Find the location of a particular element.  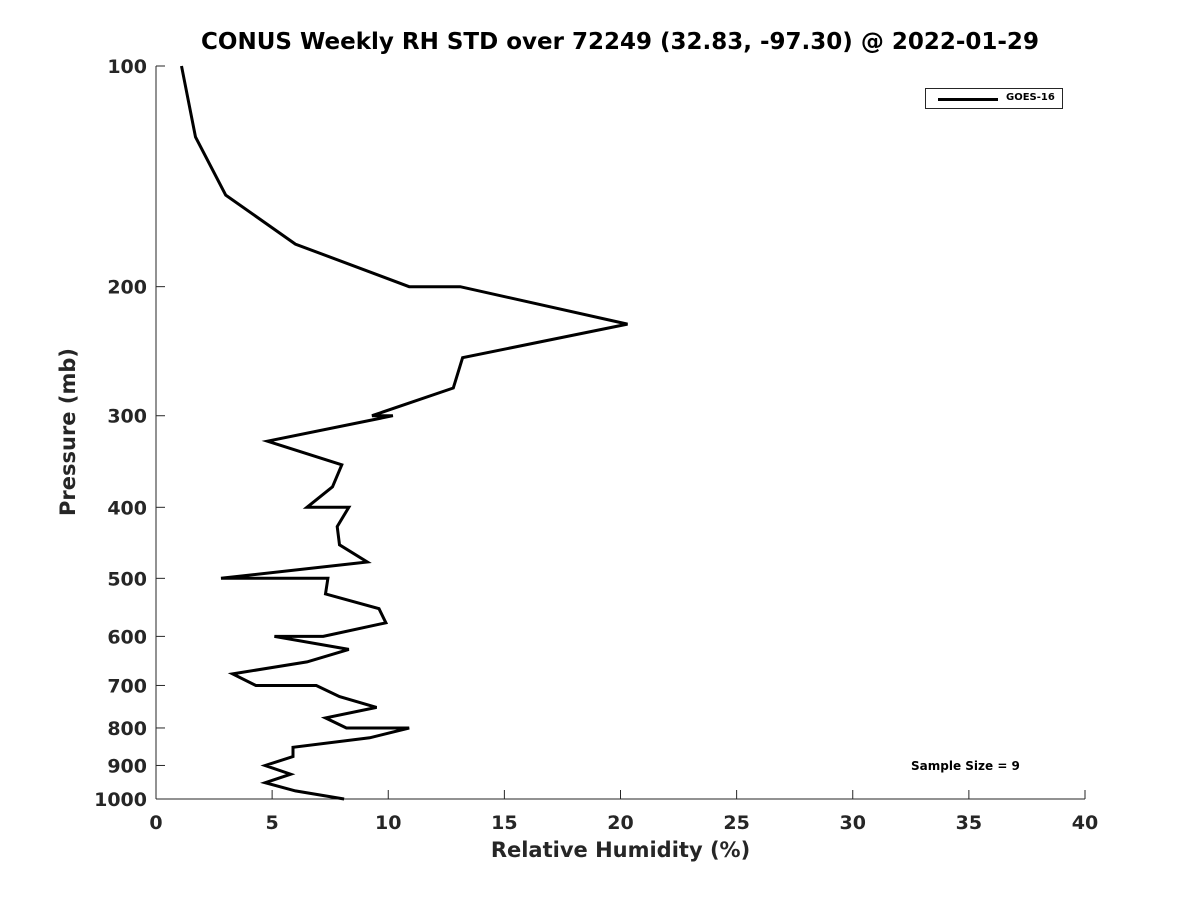

y-tick-label: 700 is located at coordinates (127, 686).